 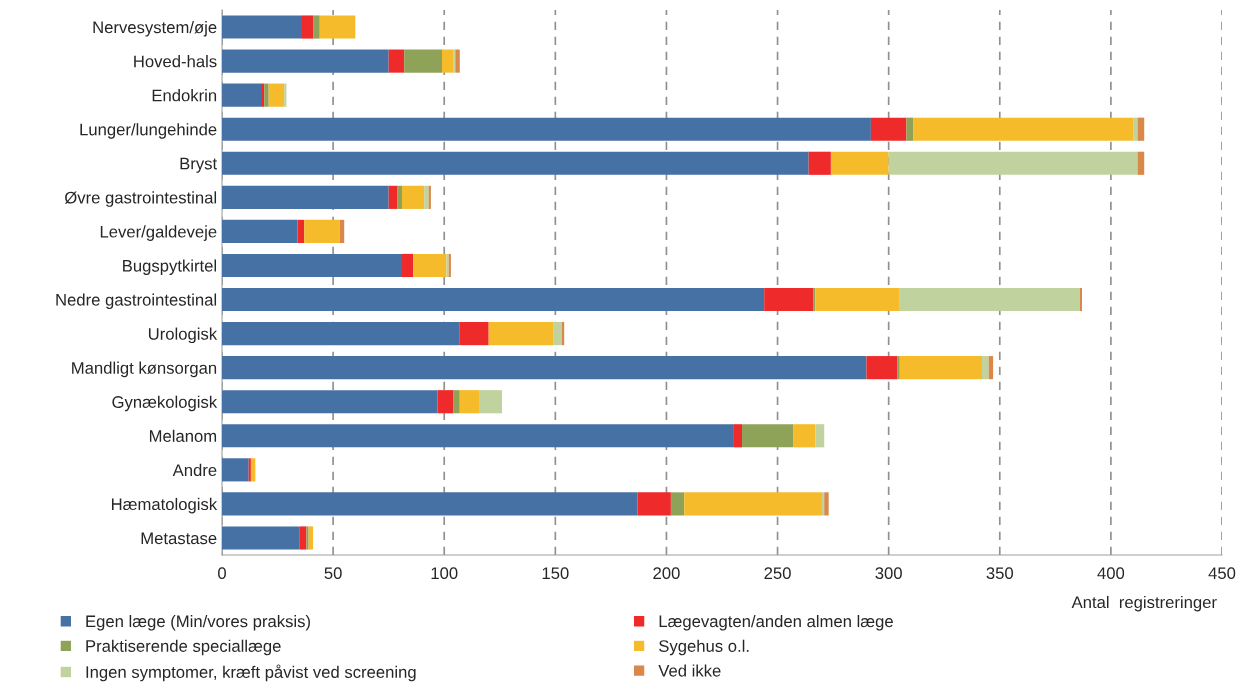 What do you see at coordinates (184, 95) in the screenshot?
I see `y-tick-label: Endokrin` at bounding box center [184, 95].